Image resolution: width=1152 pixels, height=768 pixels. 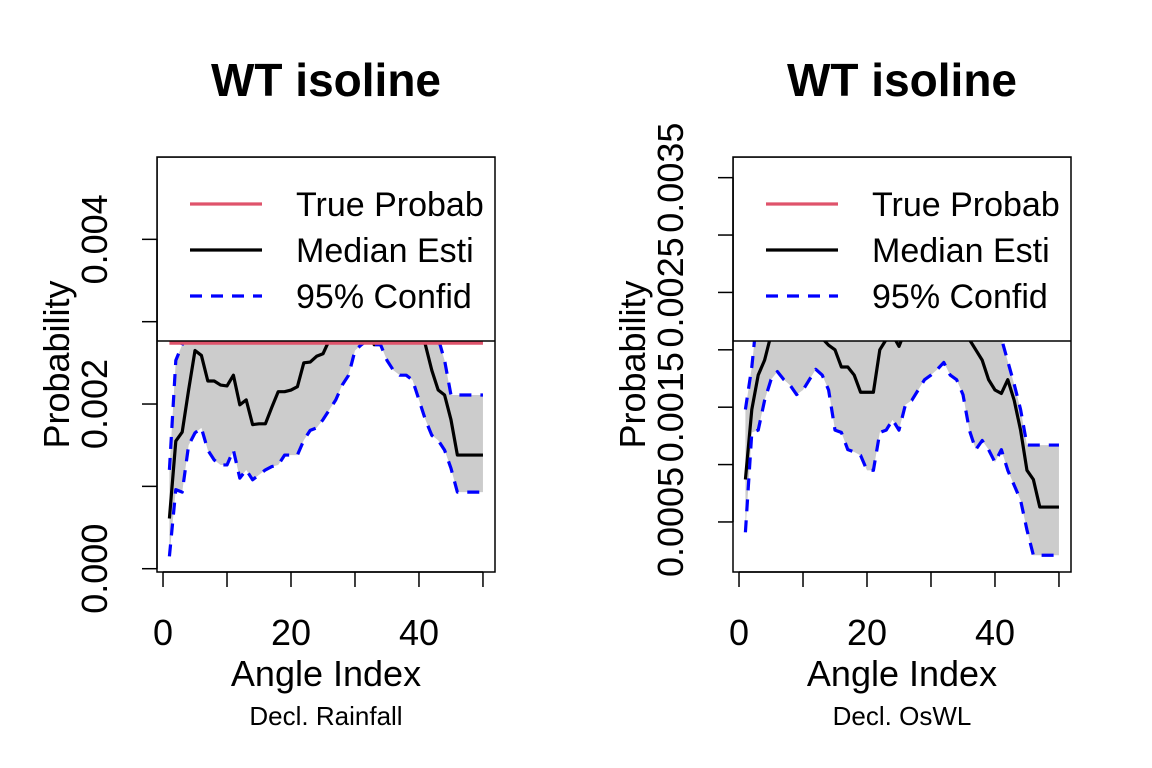 What do you see at coordinates (670, 178) in the screenshot?
I see `y-tick-label: 0.0035` at bounding box center [670, 178].